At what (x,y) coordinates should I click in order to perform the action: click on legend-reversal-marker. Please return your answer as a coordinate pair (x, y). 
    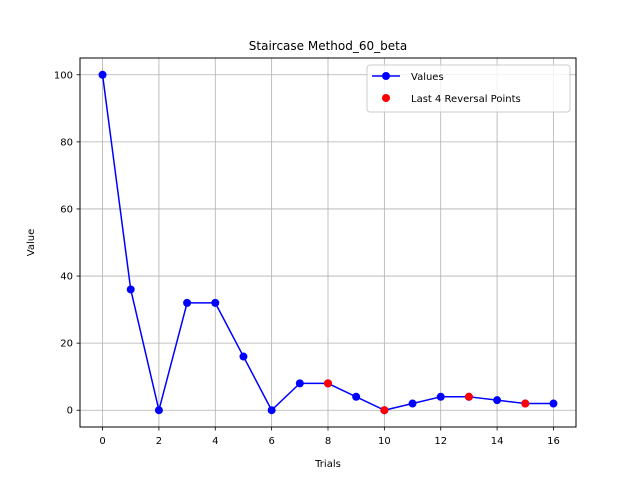
    Looking at the image, I should click on (386, 98).